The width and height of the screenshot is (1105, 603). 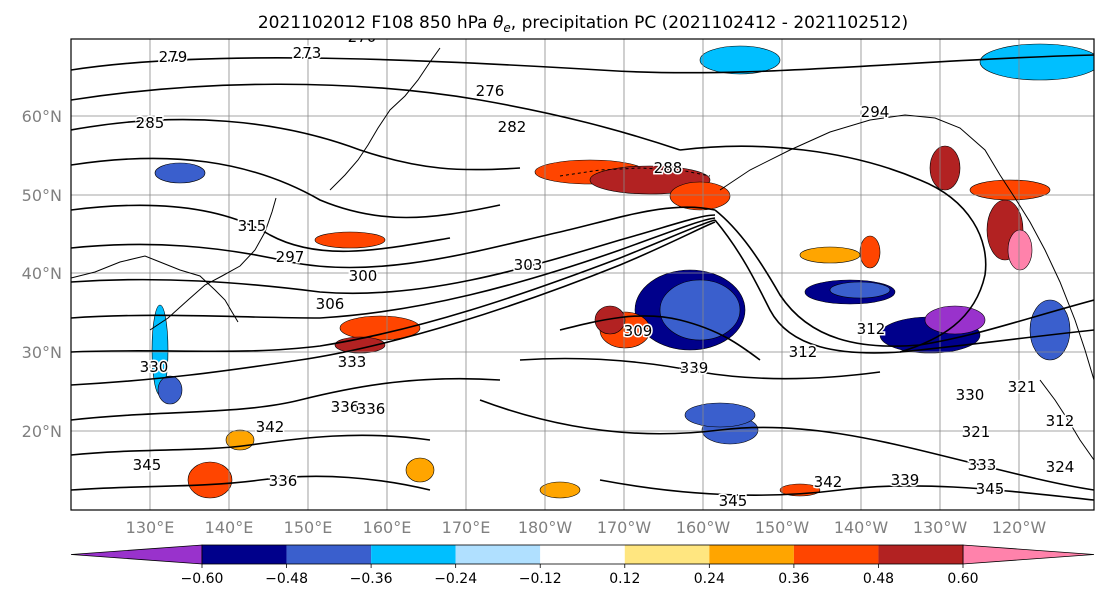 What do you see at coordinates (308, 527) in the screenshot?
I see `lon-label: 150°E` at bounding box center [308, 527].